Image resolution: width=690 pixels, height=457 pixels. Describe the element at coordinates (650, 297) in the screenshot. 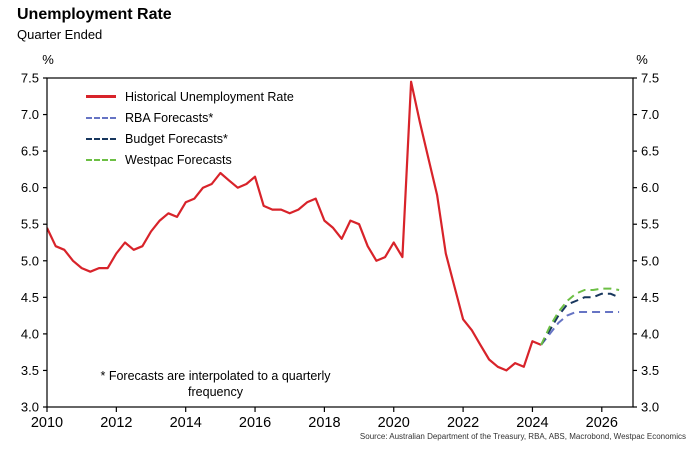

I see `y-tick-label-right: 4.5` at that location.